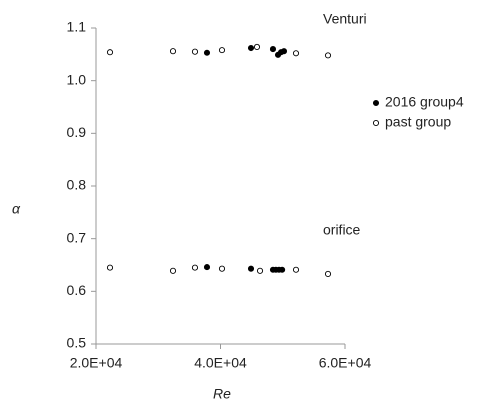 The image size is (493, 408). Describe the element at coordinates (345, 19) in the screenshot. I see `annotation: Venturi` at that location.